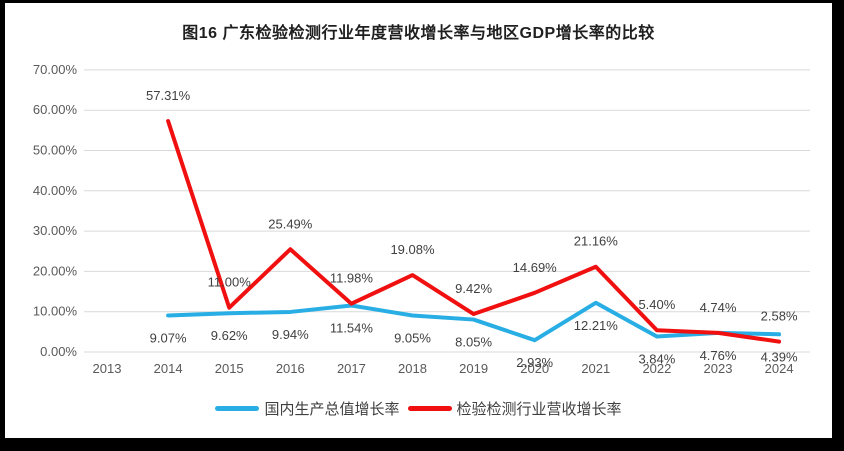 The height and width of the screenshot is (451, 844). What do you see at coordinates (656, 359) in the screenshot?
I see `data-label-gdp-growth: 3.84%` at bounding box center [656, 359].